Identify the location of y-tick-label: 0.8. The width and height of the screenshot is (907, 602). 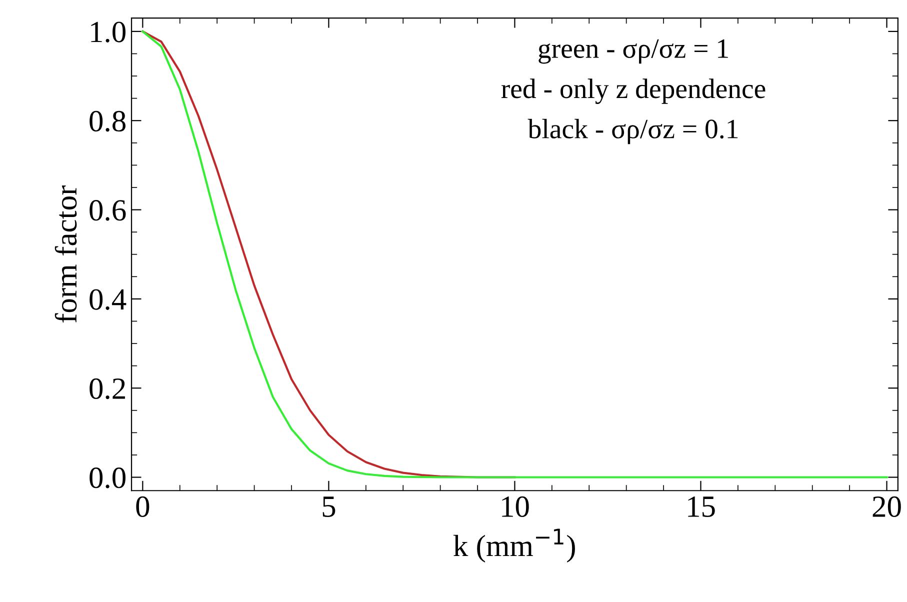
(108, 121).